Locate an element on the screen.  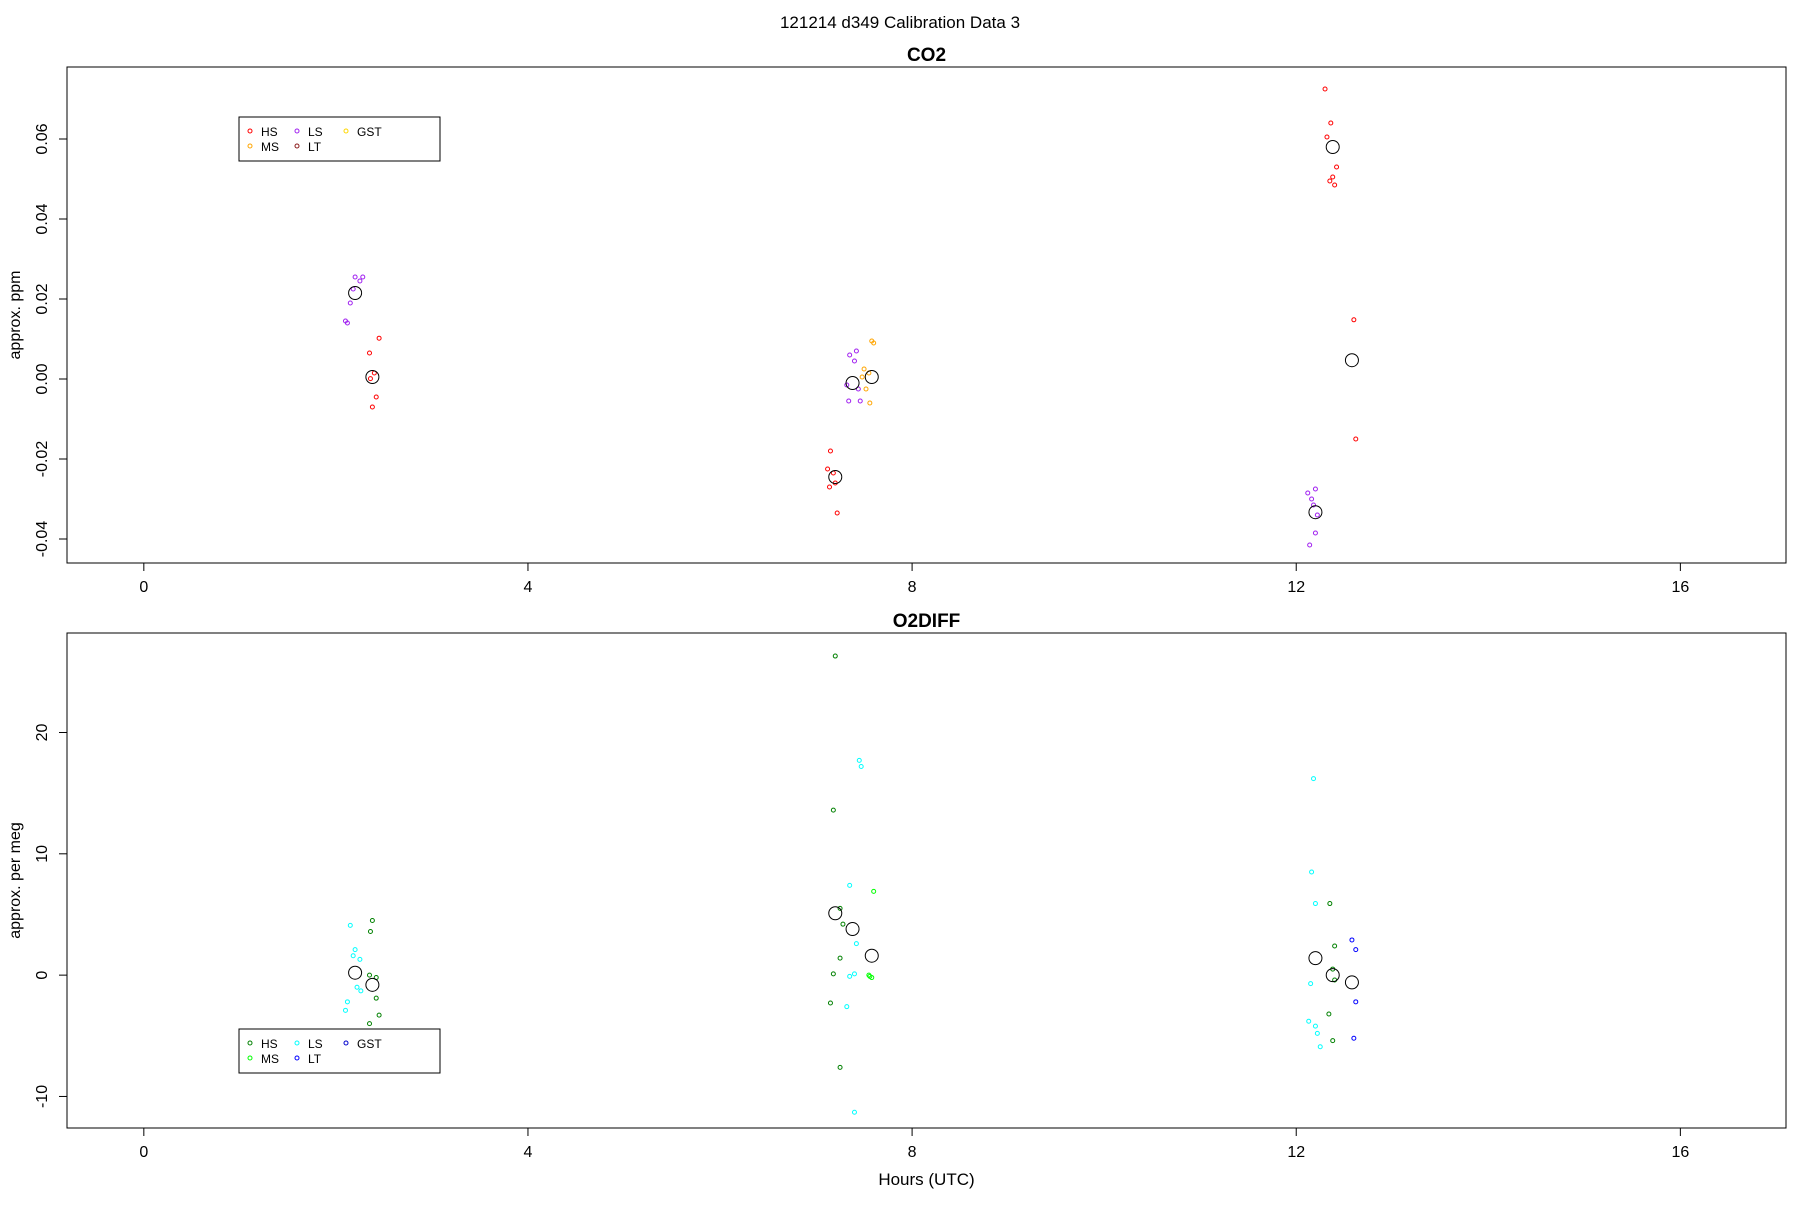
legend-label-ls: LS is located at coordinates (315, 132).